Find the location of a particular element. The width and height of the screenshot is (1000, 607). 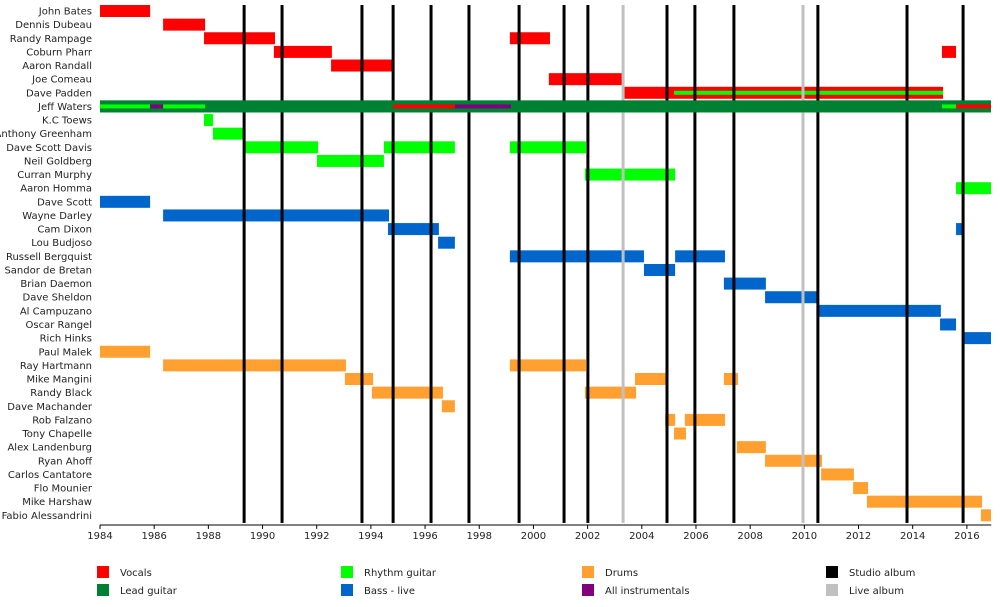

member-label: Jeff Waters is located at coordinates (64, 107).